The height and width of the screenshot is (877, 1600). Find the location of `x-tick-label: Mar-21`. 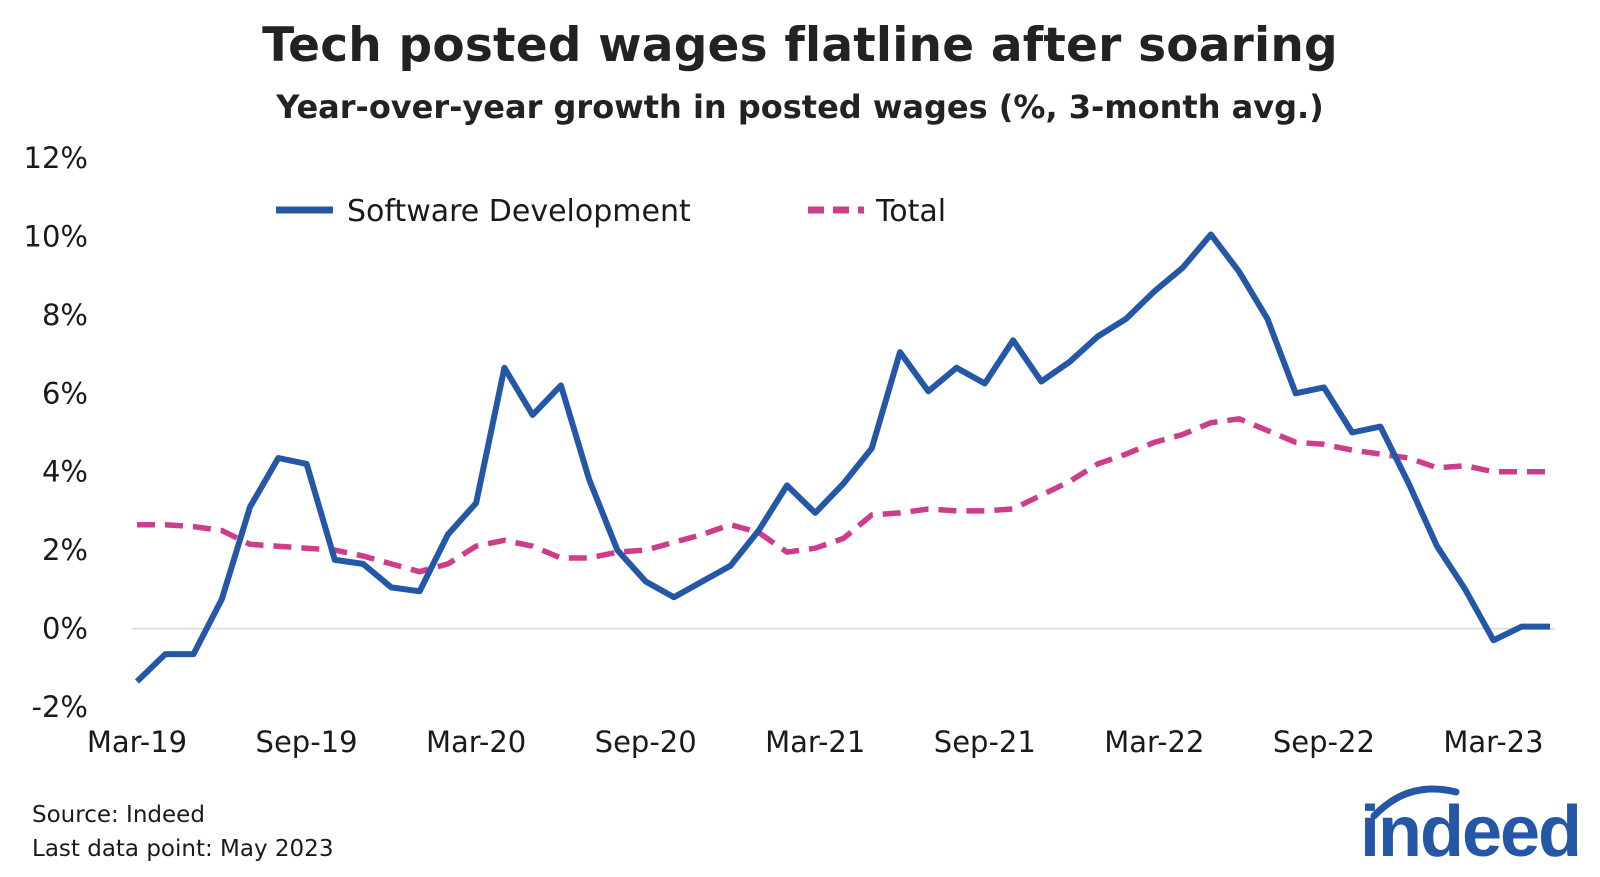

x-tick-label: Mar-21 is located at coordinates (815, 742).